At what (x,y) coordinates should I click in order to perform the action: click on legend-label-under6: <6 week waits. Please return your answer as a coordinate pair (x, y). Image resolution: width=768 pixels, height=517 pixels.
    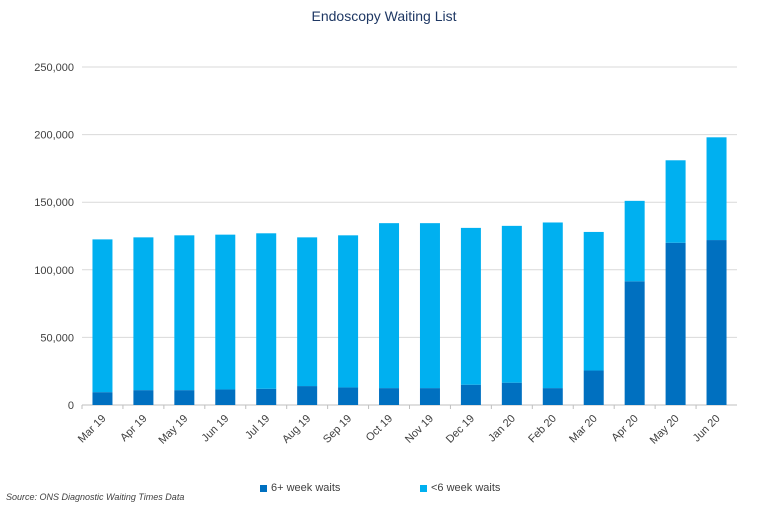
    Looking at the image, I should click on (466, 488).